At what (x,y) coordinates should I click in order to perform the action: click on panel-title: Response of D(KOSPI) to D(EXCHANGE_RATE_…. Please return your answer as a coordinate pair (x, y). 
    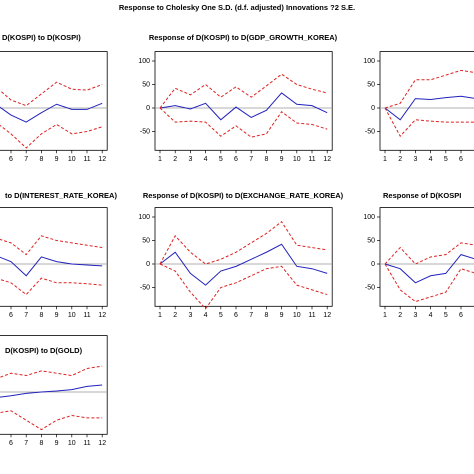
    Looking at the image, I should click on (243, 195).